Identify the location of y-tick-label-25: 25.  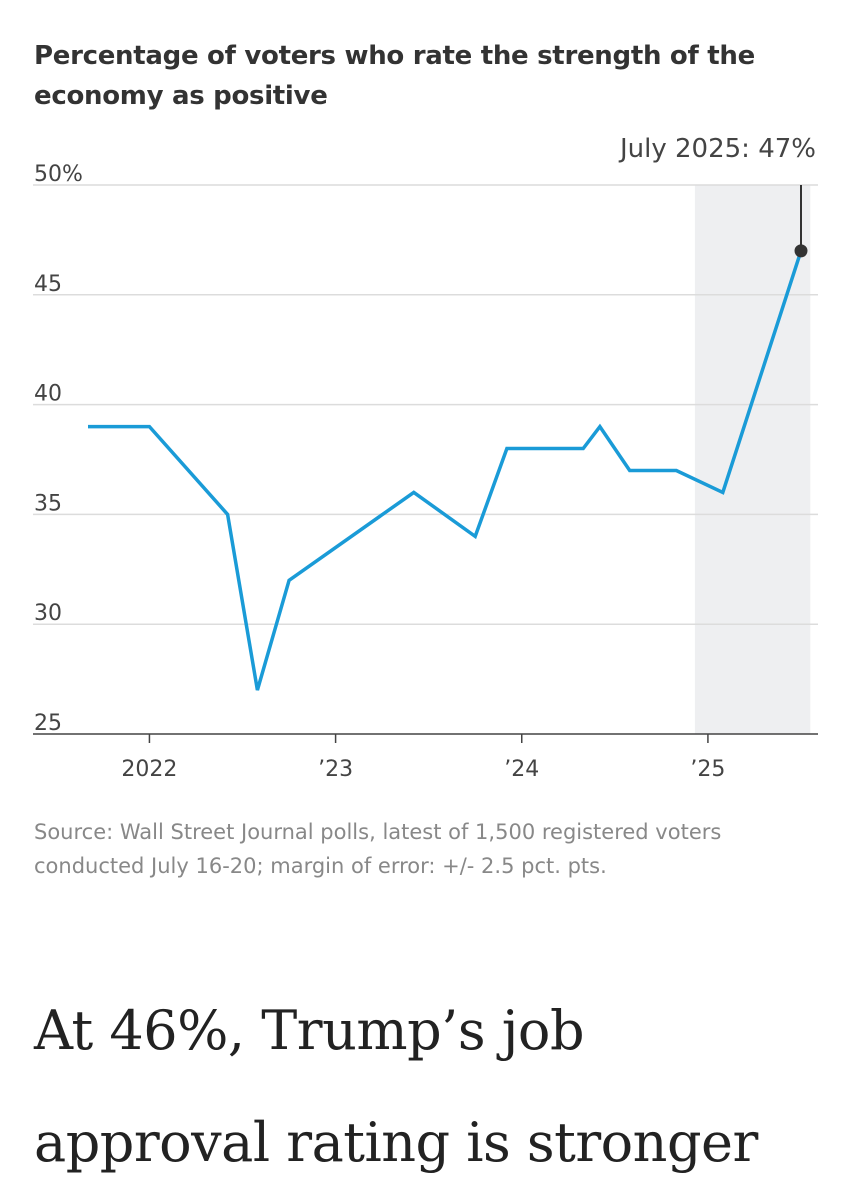
(48, 723).